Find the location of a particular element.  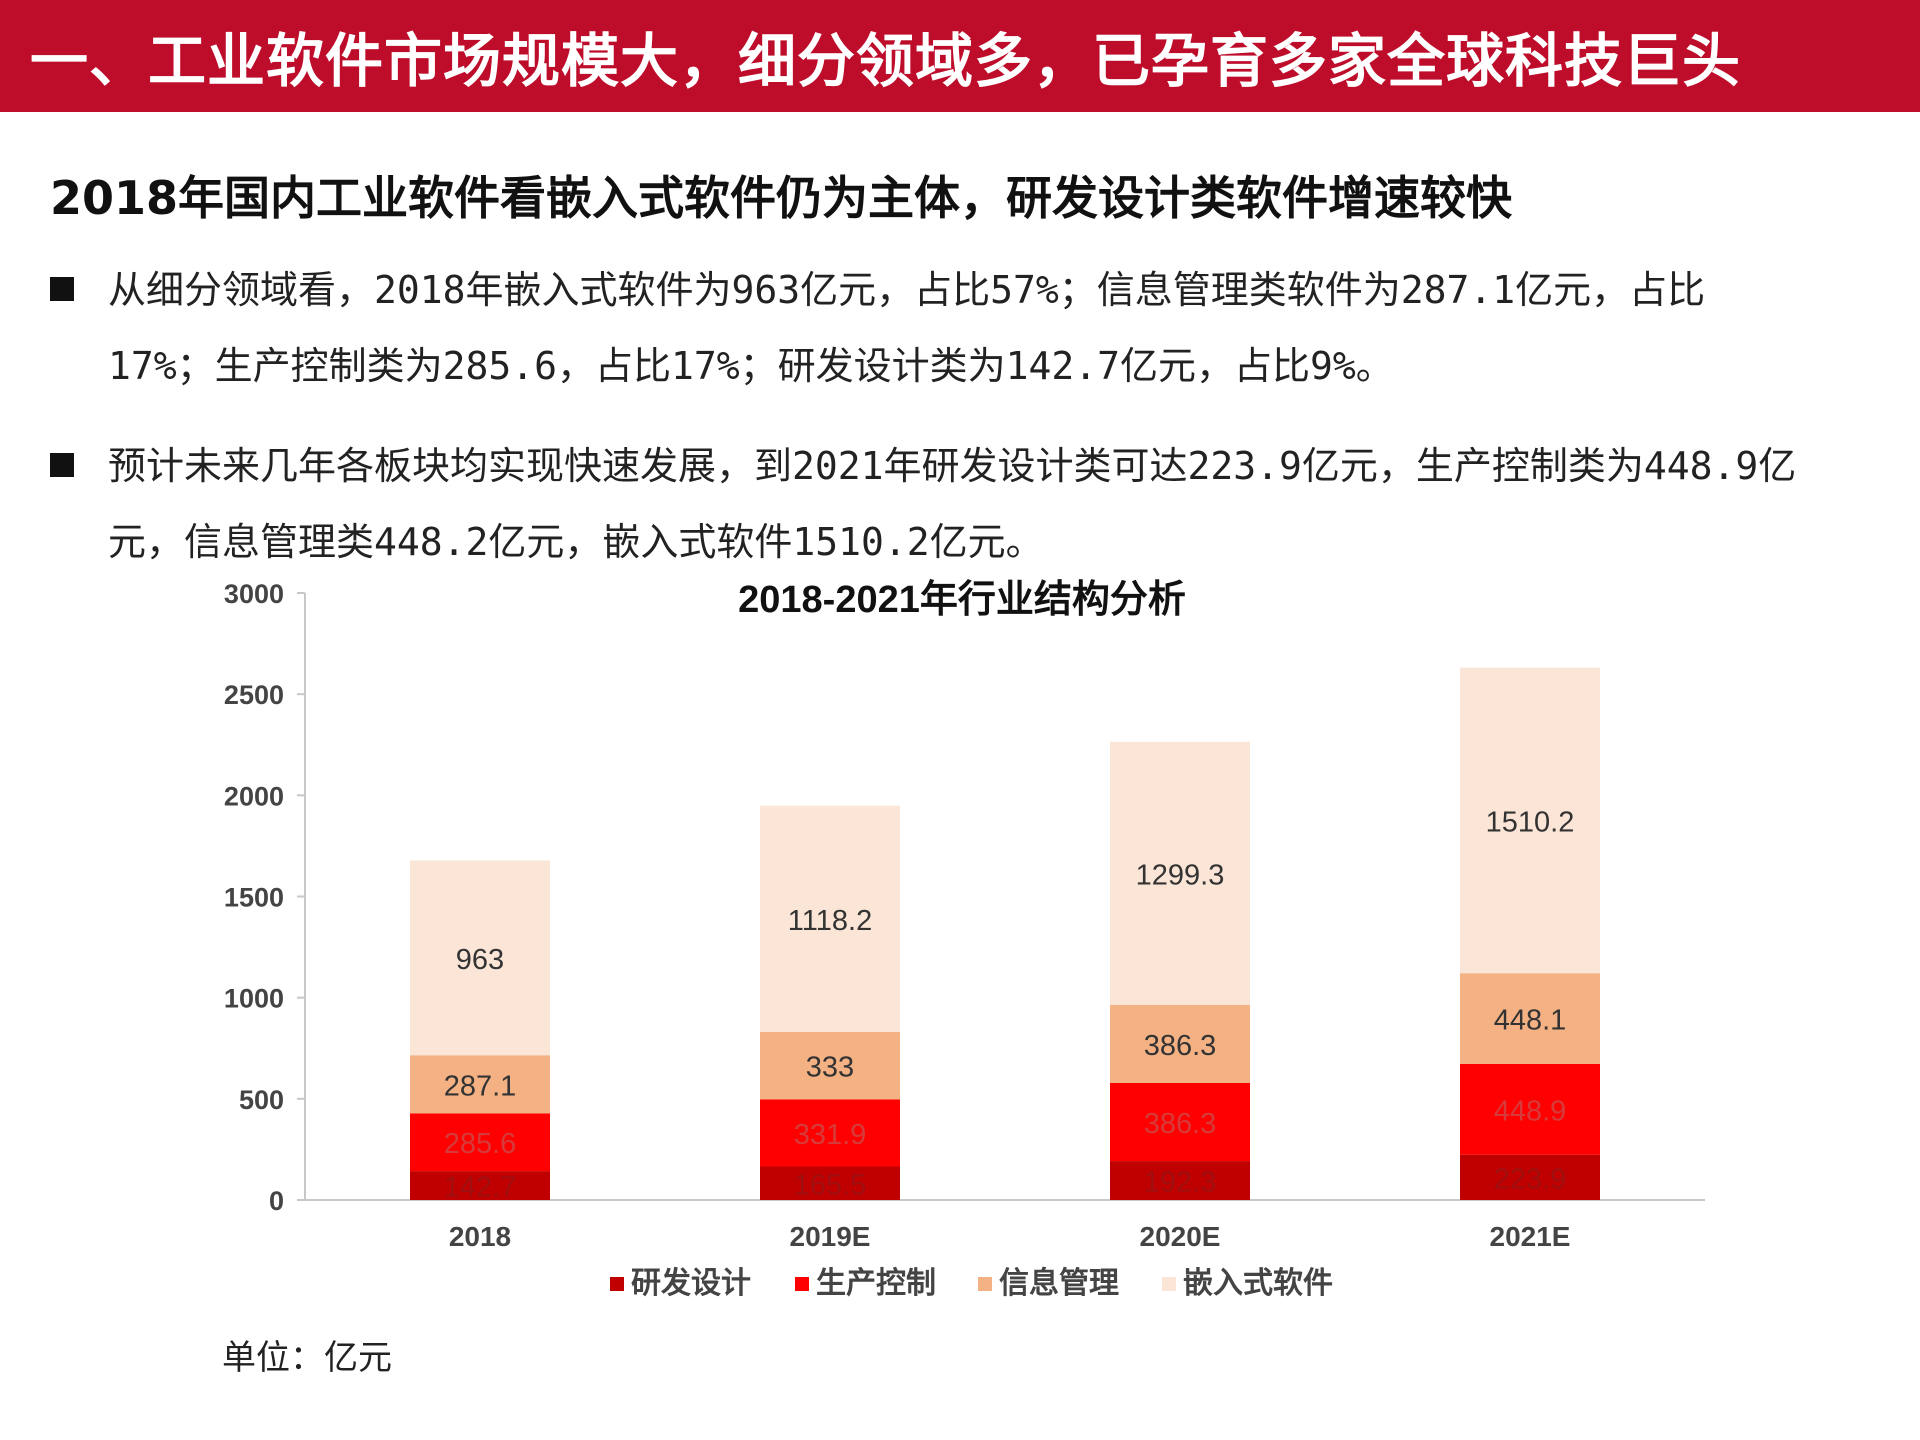

slide-subtitle: 2018年国内工业软件看嵌入式软件仍为主体，研发设计类软件增速较快 is located at coordinates (781, 198).